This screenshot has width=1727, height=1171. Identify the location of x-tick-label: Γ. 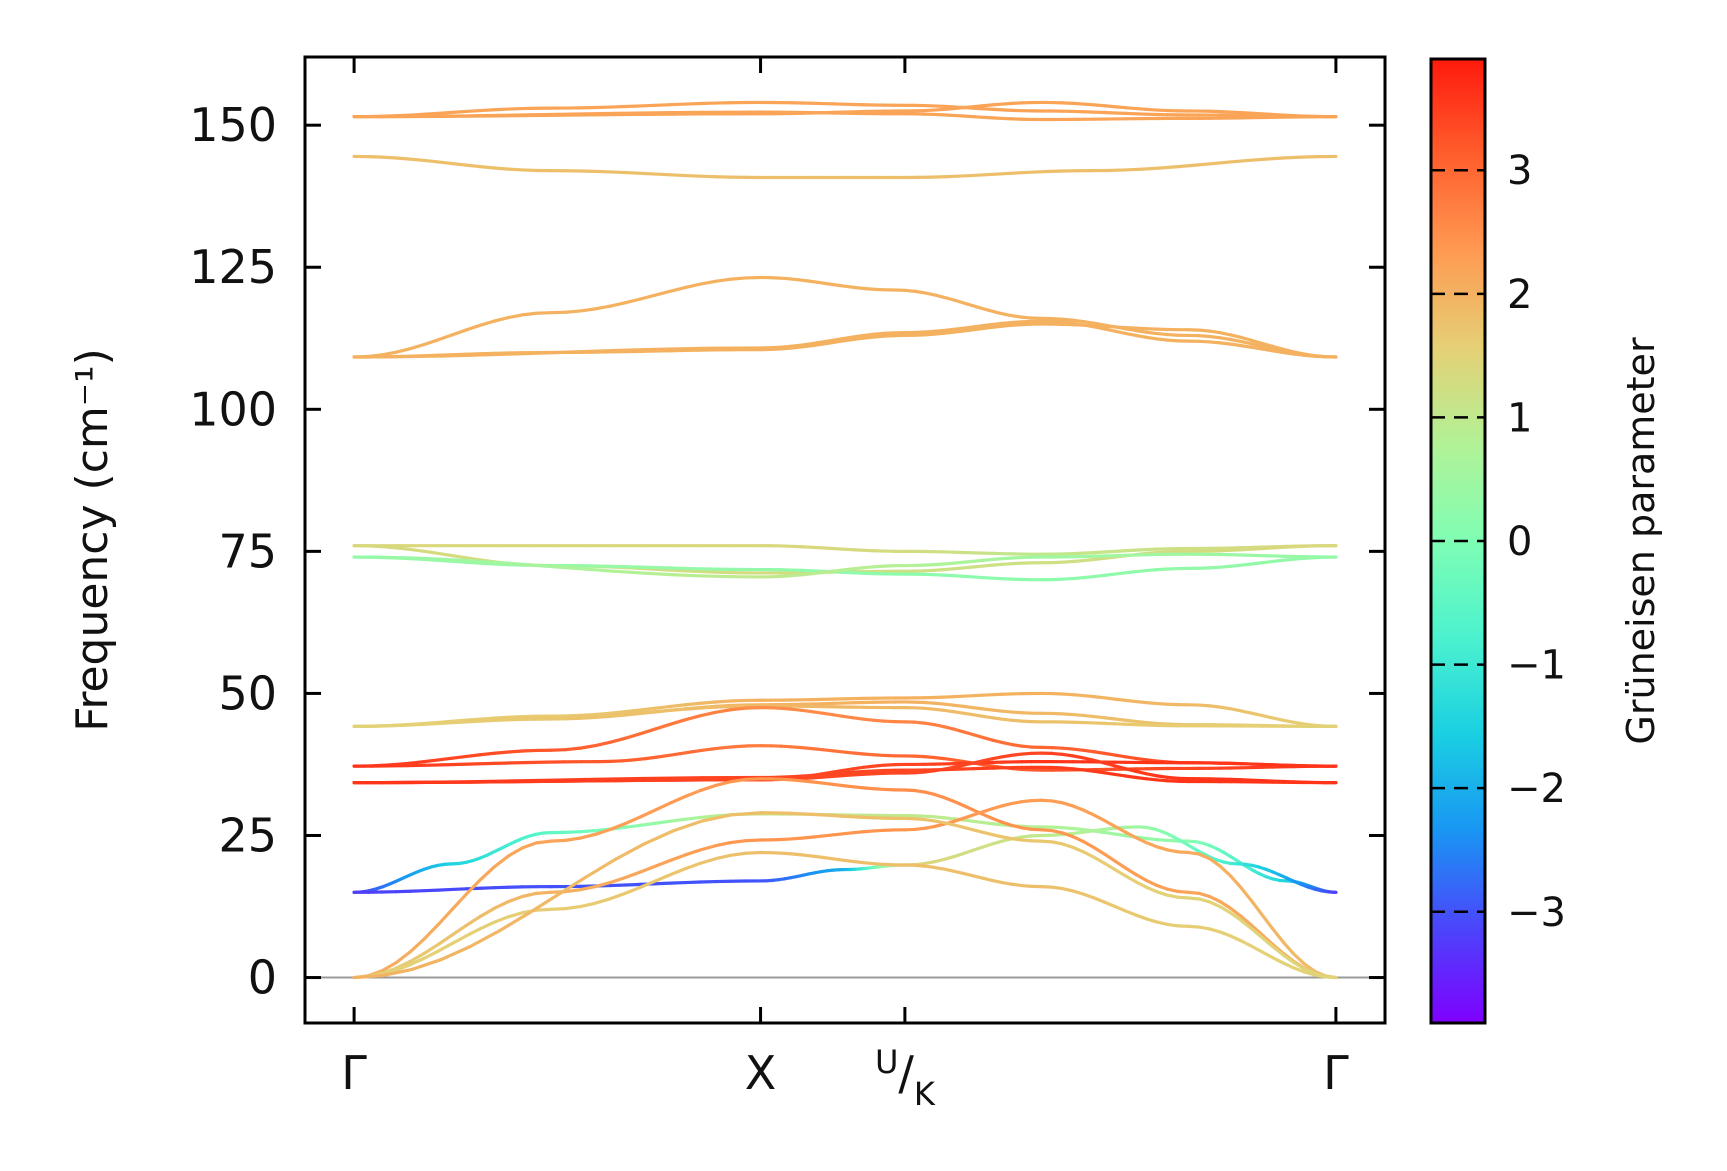
(354, 1073).